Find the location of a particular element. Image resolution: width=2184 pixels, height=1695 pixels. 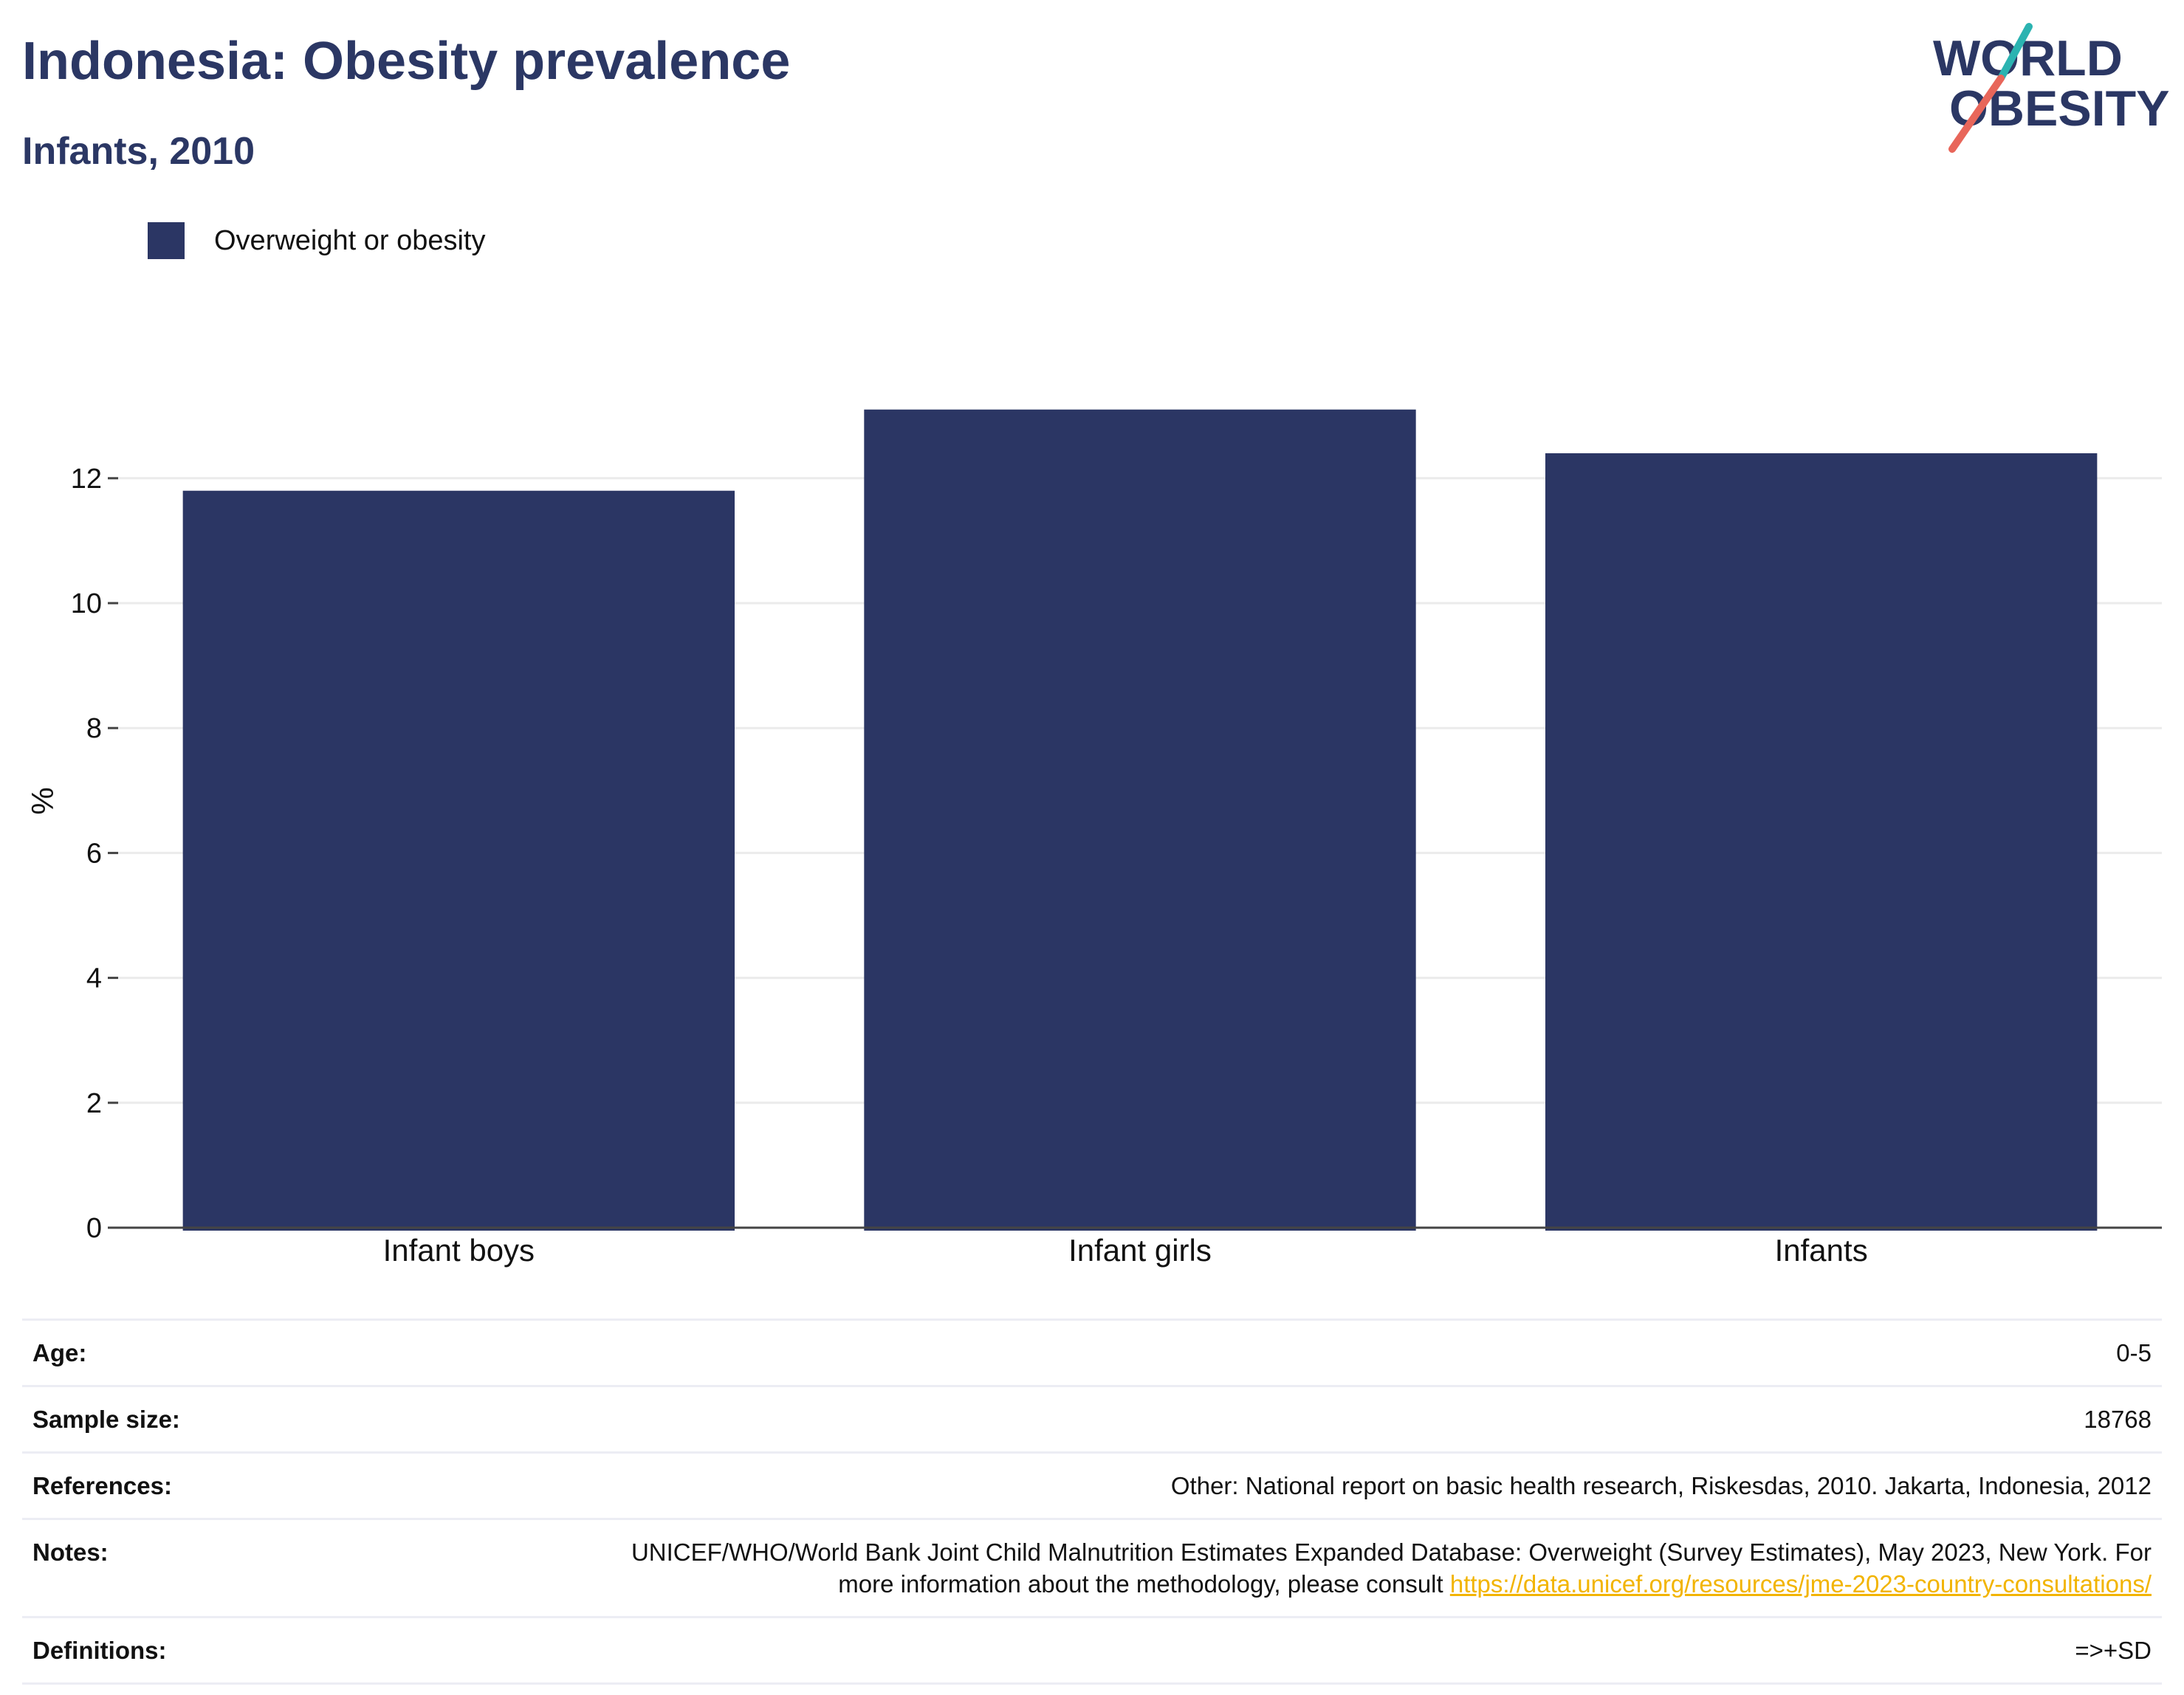

world-obesity-logo: WORLD OBESITY is located at coordinates (2052, 88).